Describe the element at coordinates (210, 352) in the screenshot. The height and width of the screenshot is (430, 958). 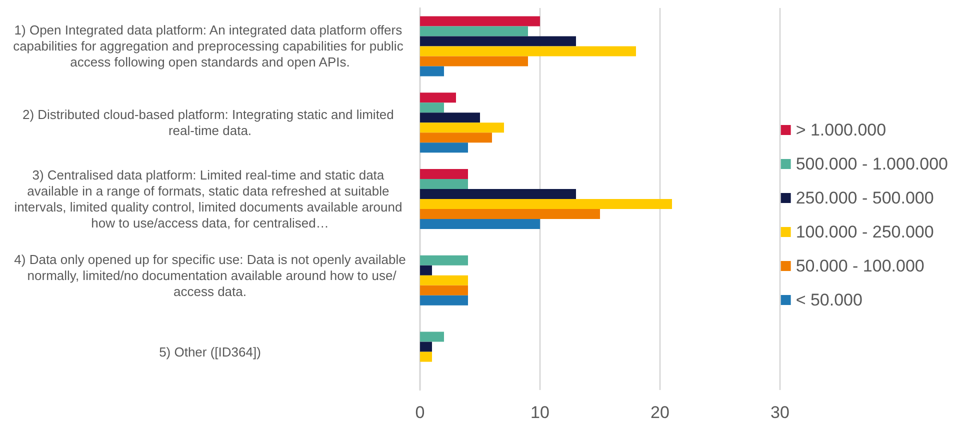
I see `y-tick-label: 5) Other ([ID364])` at that location.